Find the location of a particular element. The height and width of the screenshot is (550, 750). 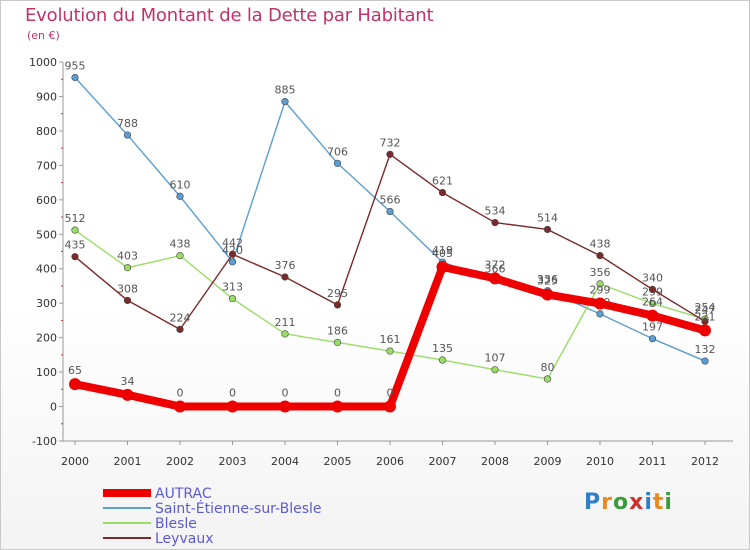

data-label: 435 is located at coordinates (75, 245).